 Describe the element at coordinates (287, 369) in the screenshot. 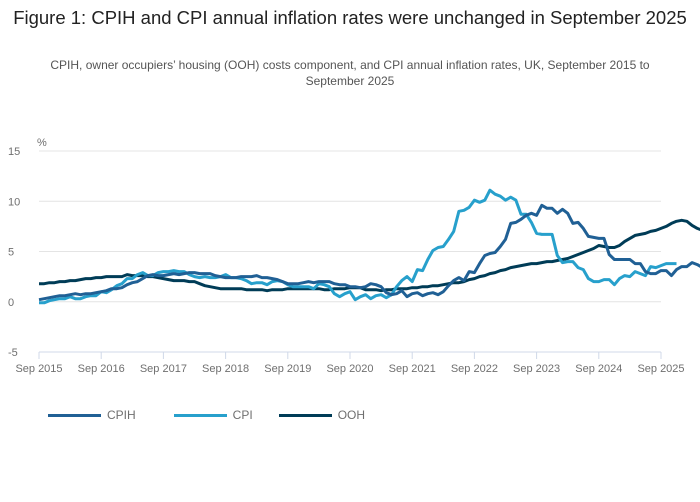

I see `x-tick-label: Sep 2019` at that location.